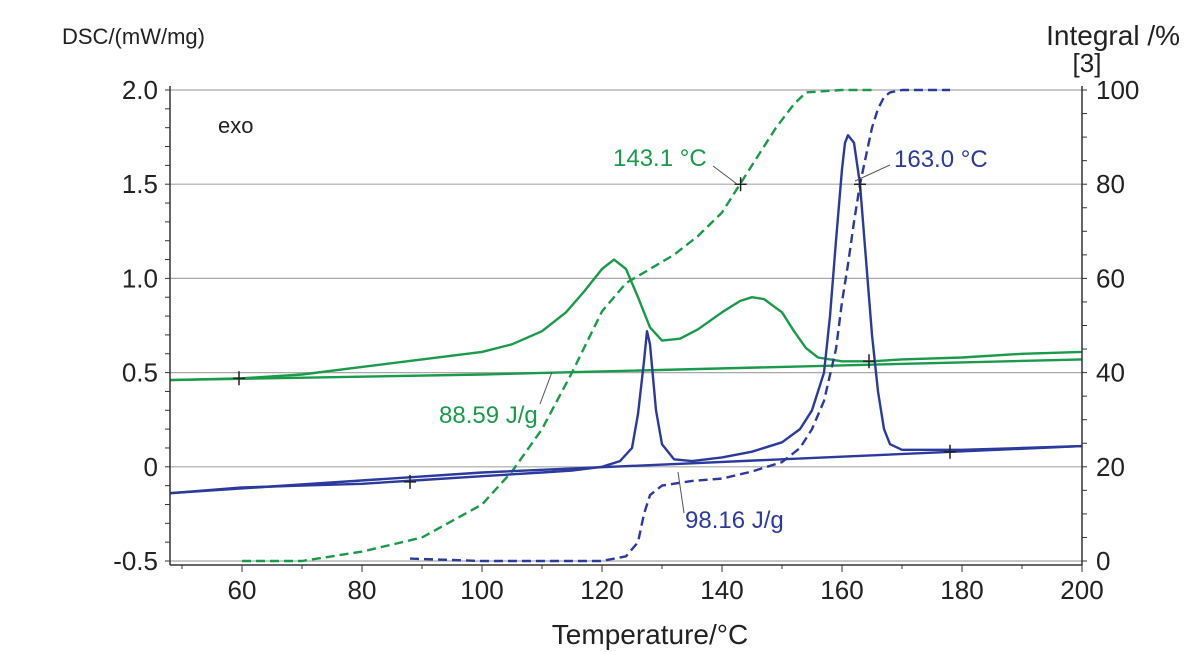 The width and height of the screenshot is (1190, 652). I want to click on x-tick-label: 140, so click(721, 590).